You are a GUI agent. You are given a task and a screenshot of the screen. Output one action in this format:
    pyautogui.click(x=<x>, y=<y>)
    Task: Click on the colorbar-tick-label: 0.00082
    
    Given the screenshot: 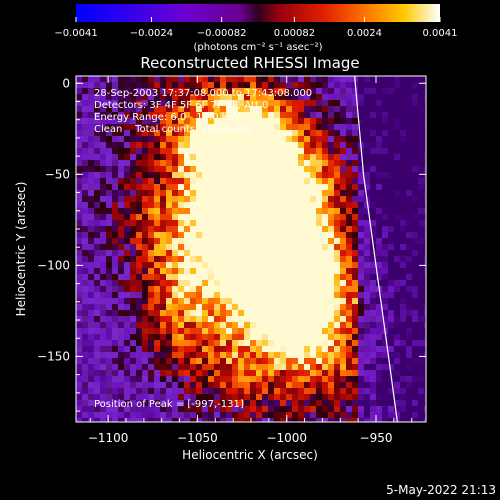 What is the action you would take?
    pyautogui.click(x=294, y=33)
    